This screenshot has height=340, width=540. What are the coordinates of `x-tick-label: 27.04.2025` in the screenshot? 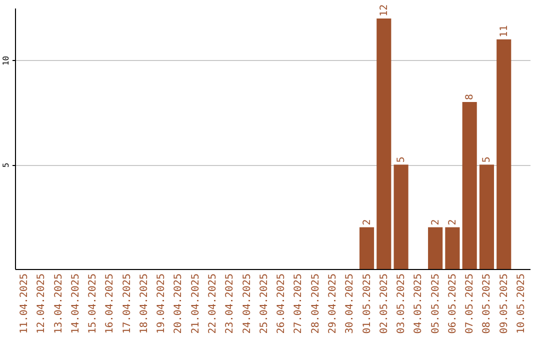 It's located at (298, 304).